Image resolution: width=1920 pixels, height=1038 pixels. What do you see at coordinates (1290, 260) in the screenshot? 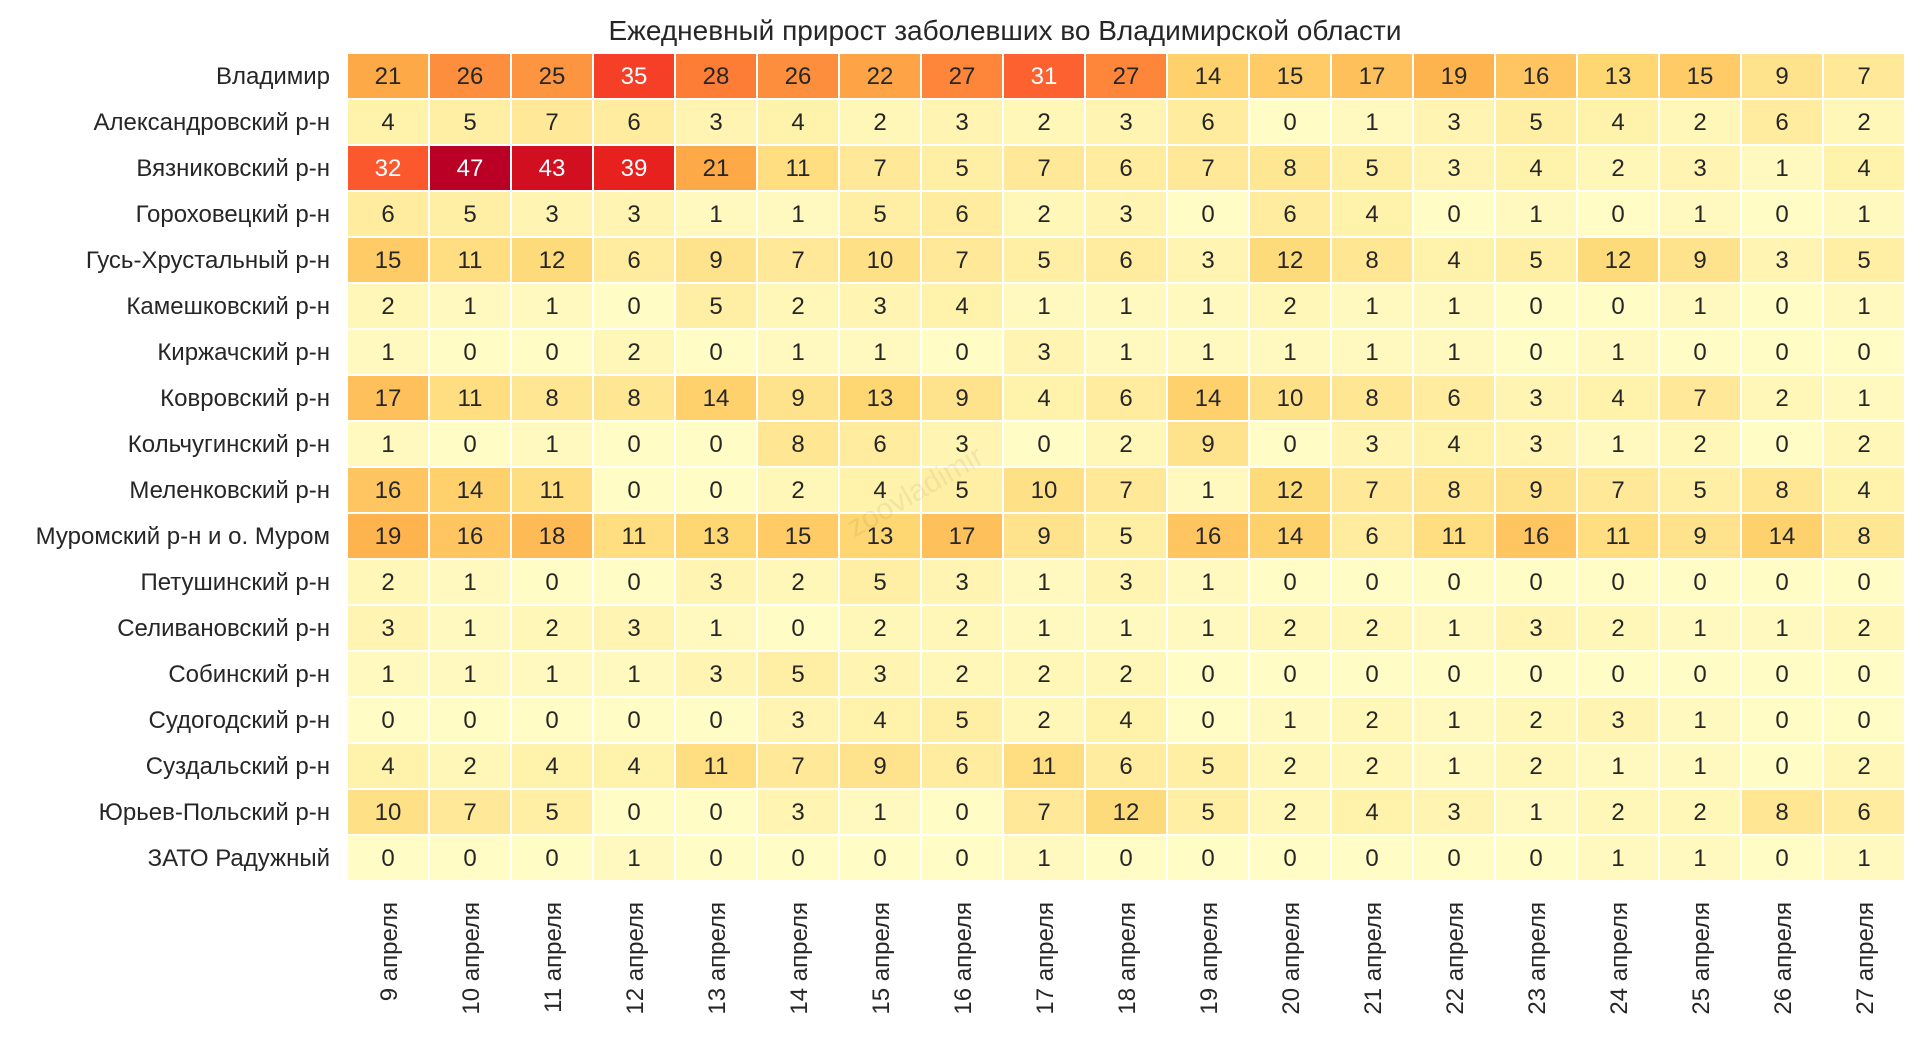
I see `cell-value-label: 12` at bounding box center [1290, 260].